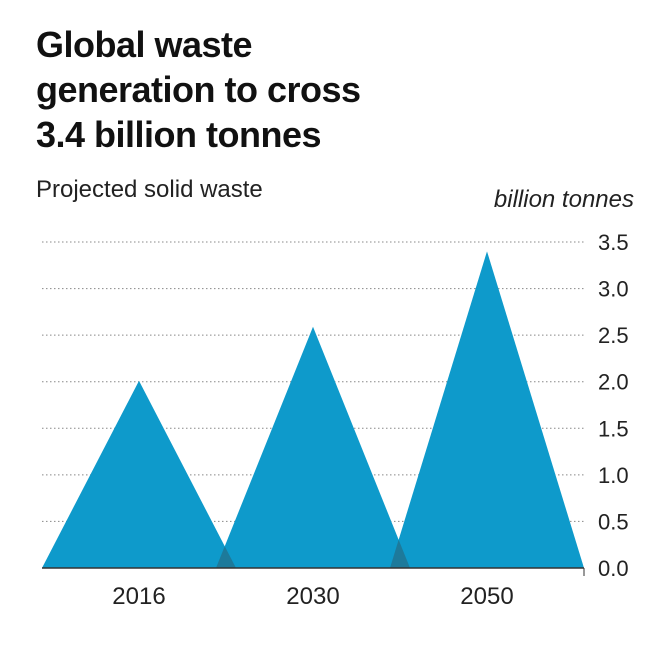  What do you see at coordinates (613, 428) in the screenshot?
I see `y-tick-label: 1.5` at bounding box center [613, 428].